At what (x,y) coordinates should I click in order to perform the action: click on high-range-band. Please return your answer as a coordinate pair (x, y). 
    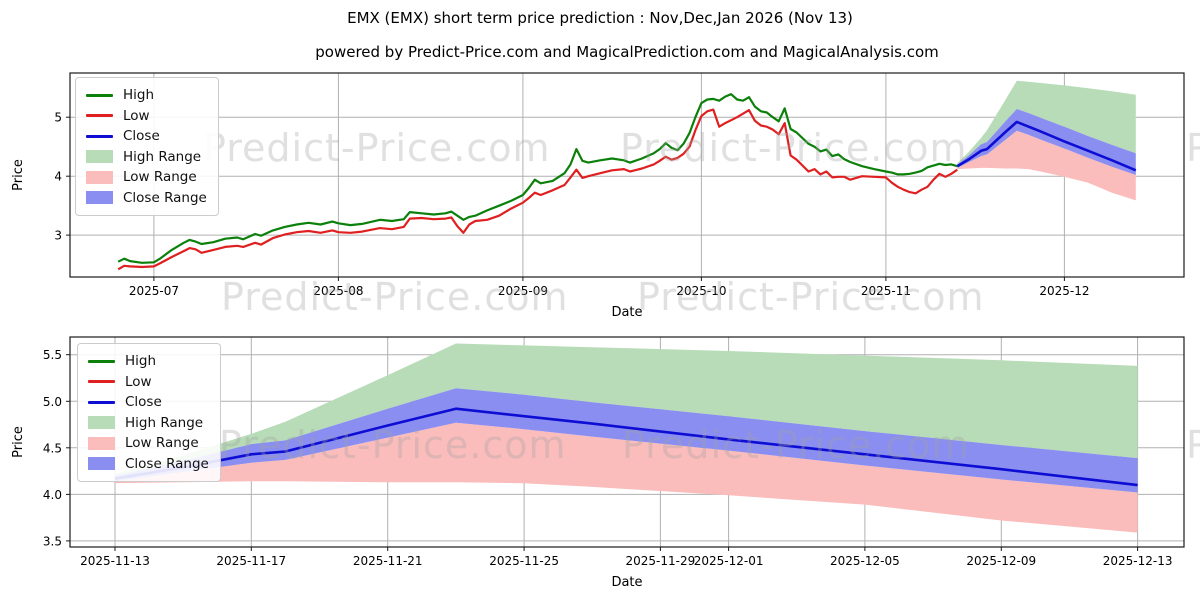
    Looking at the image, I should click on (1046, 122).